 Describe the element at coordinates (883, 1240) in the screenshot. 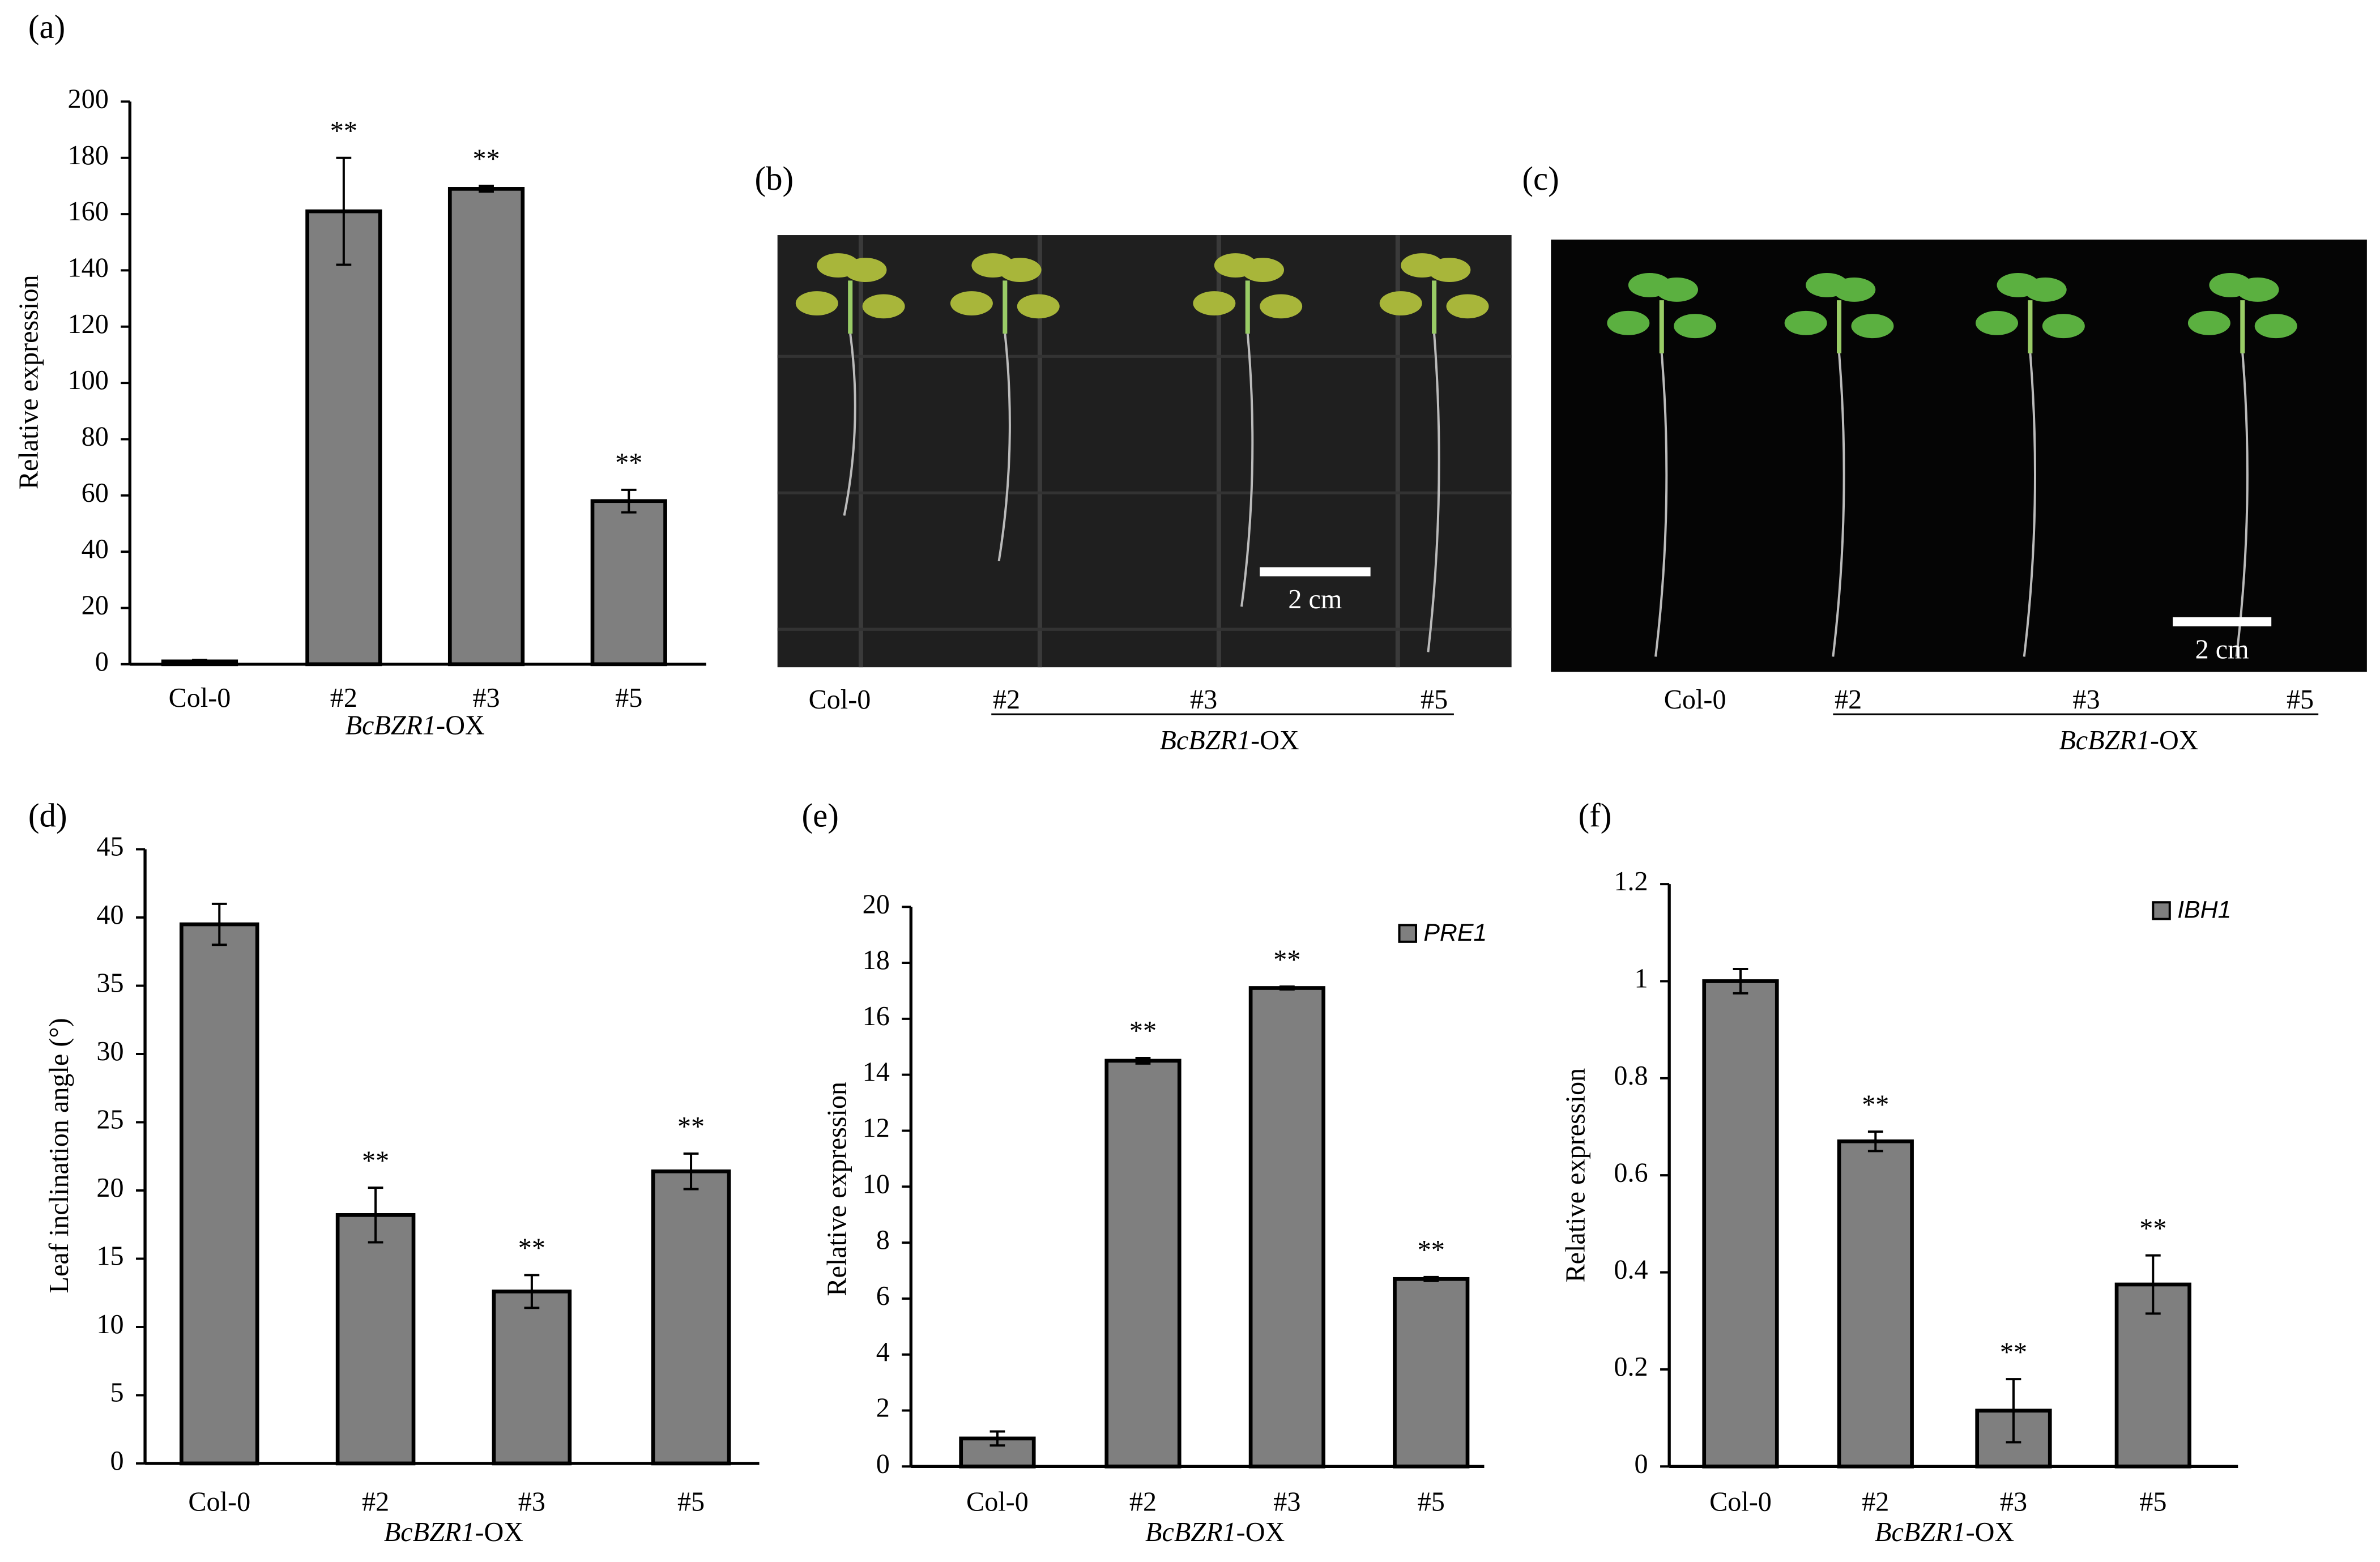

I see `y-tick-label: 8` at that location.